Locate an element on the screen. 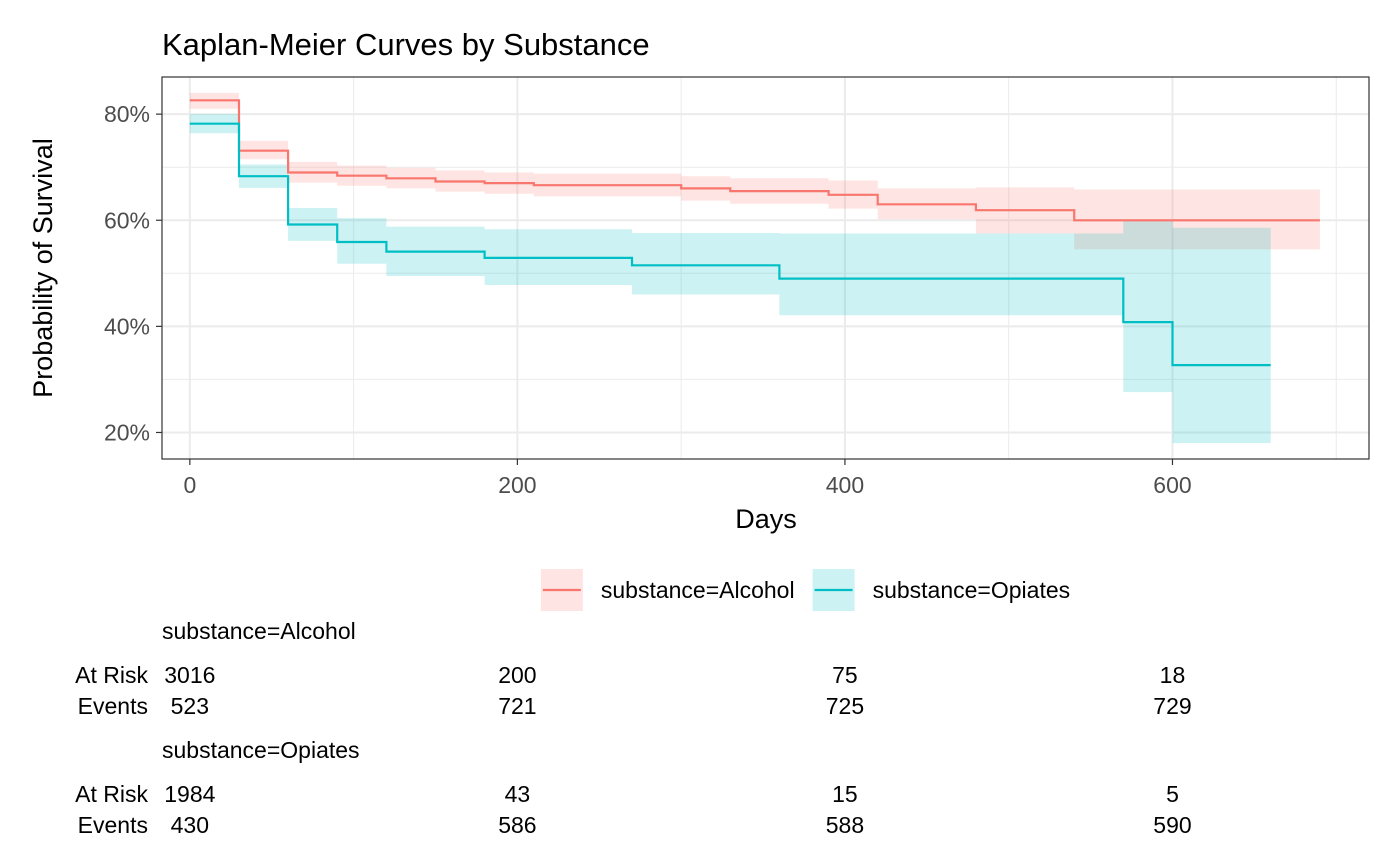 Image resolution: width=1400 pixels, height=865 pixels. at-risk-value: 43 is located at coordinates (518, 794).